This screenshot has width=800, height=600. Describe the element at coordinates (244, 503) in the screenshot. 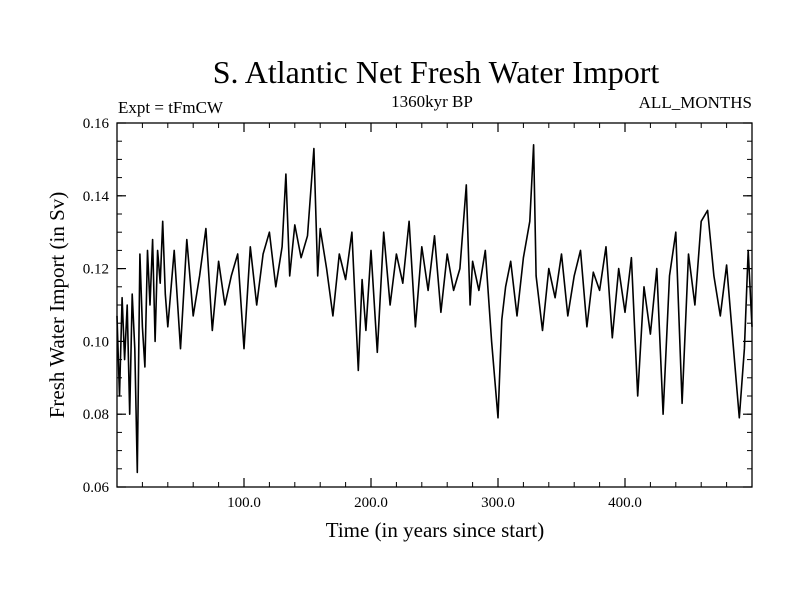

I see `x-tick-label: 100.0` at that location.